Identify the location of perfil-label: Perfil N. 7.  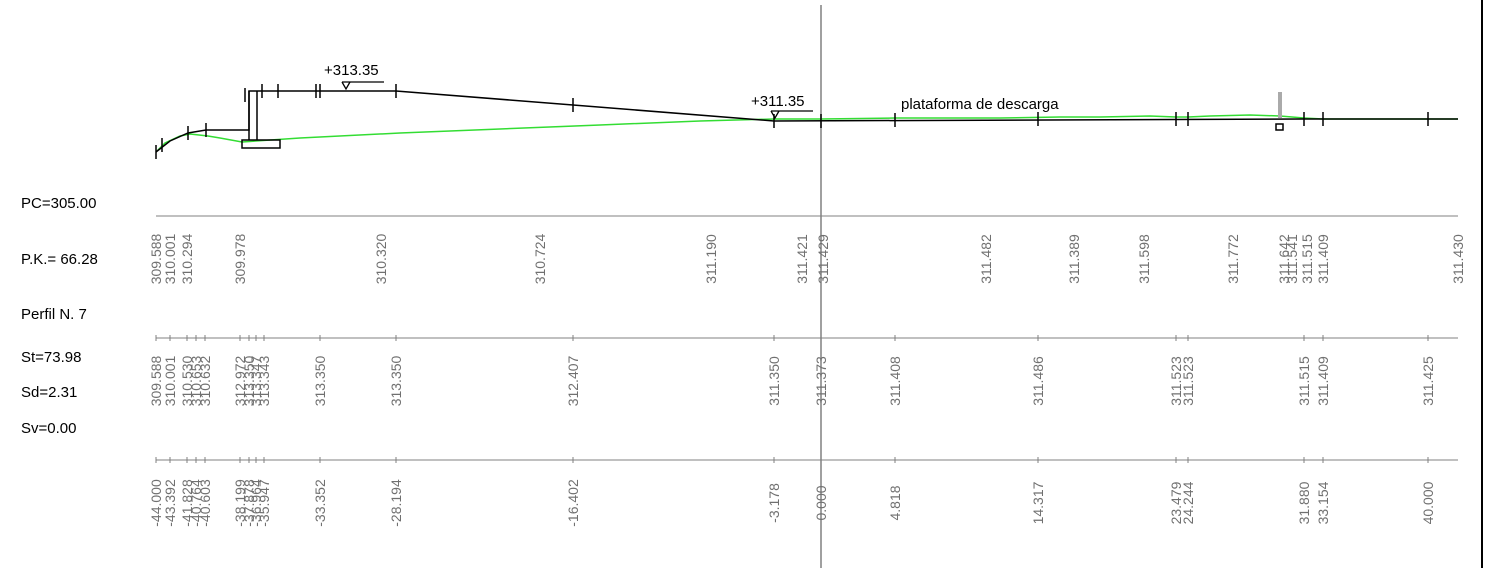
(54, 314).